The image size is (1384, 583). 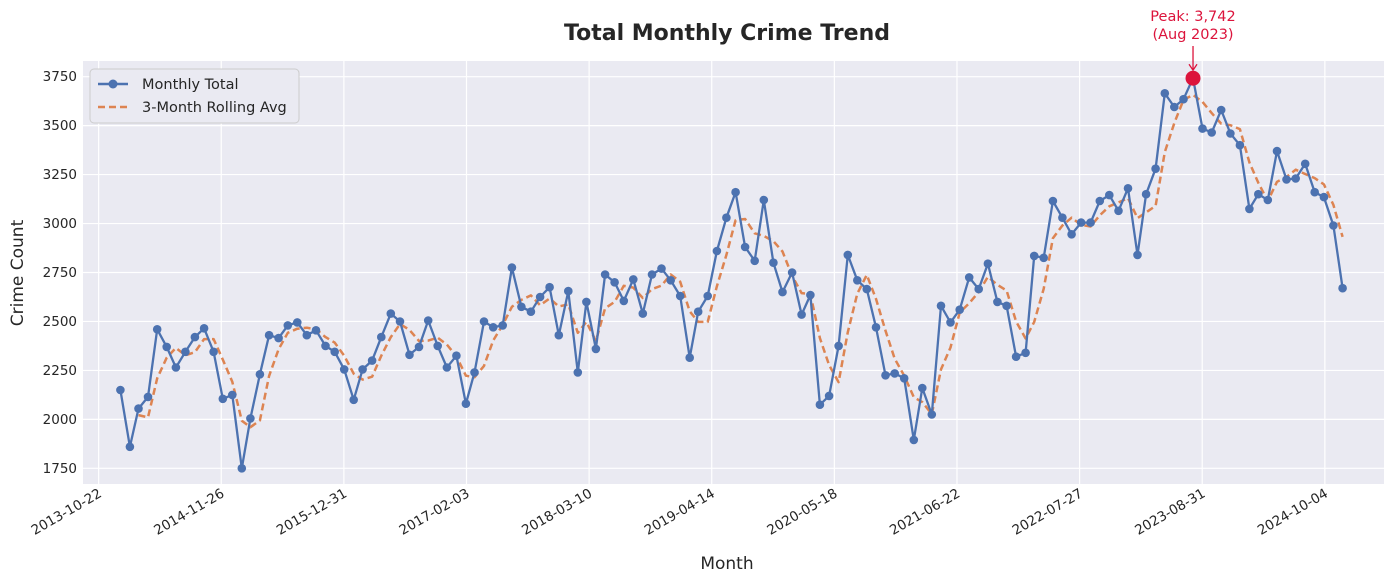 What do you see at coordinates (60, 224) in the screenshot?
I see `y-tick-label: 3000` at bounding box center [60, 224].